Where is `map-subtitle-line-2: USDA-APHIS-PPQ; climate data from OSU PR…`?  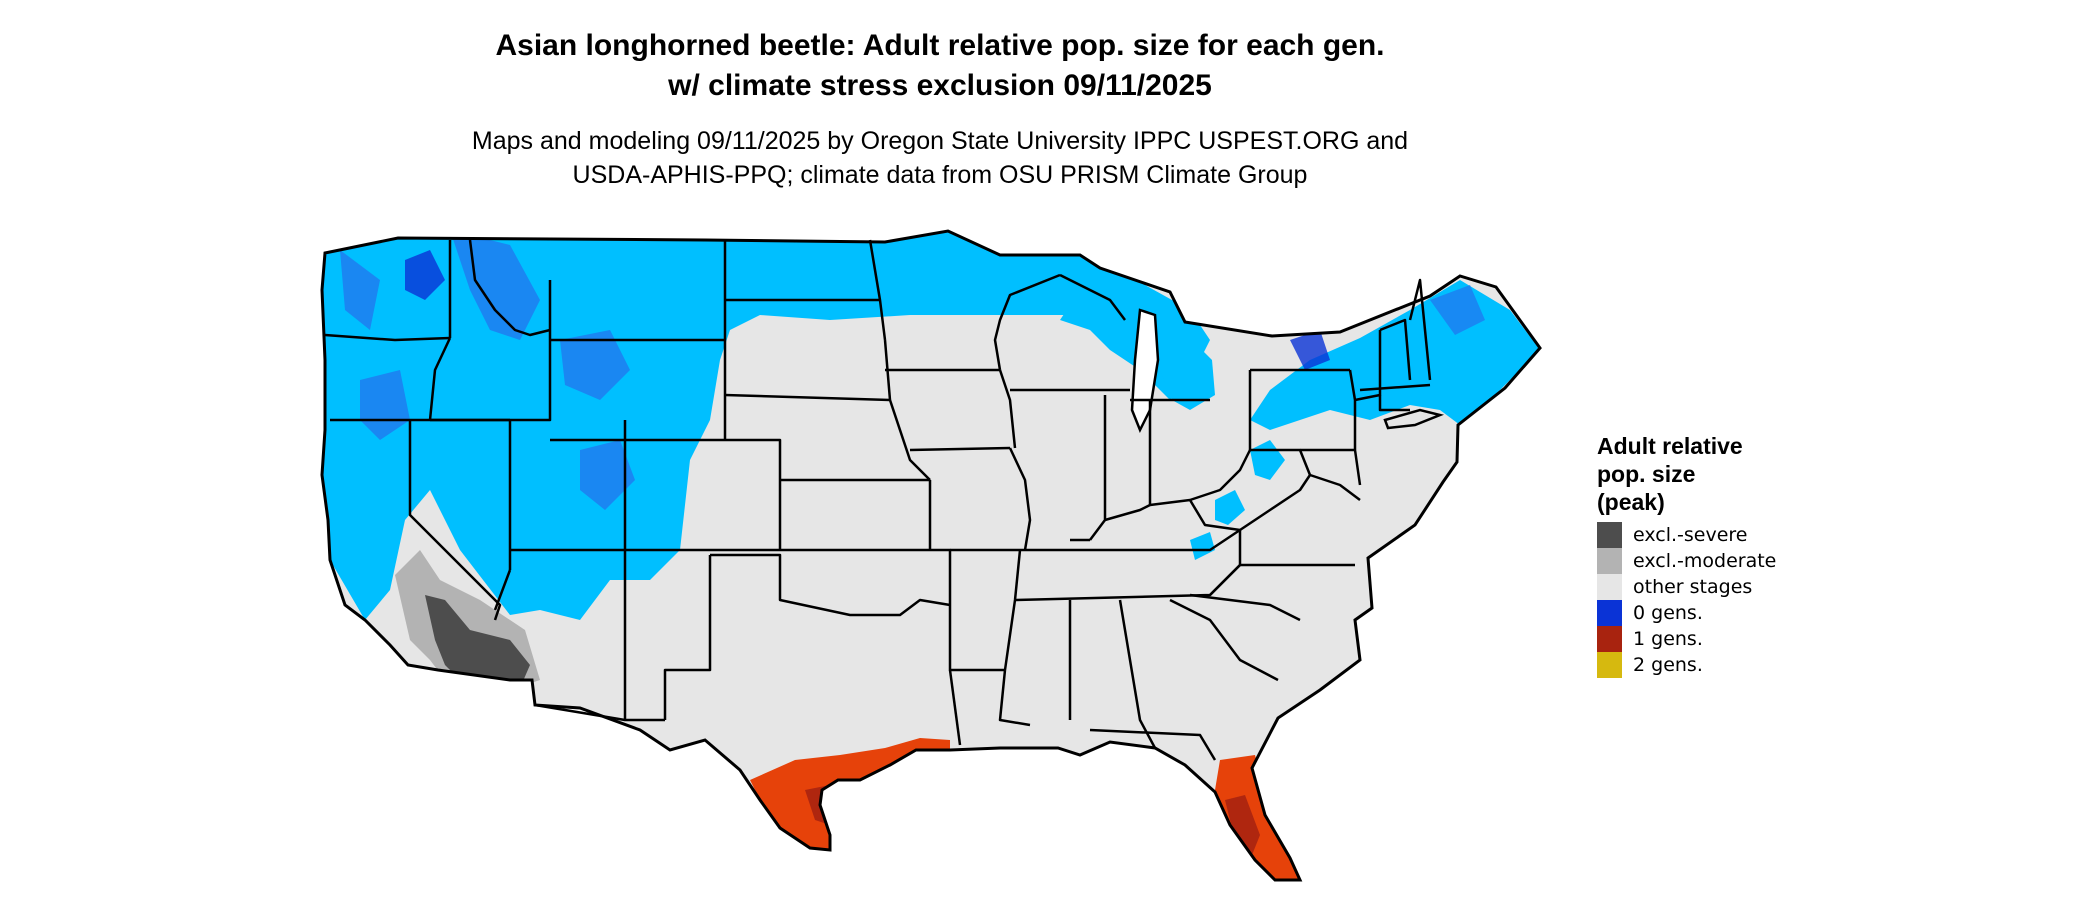
map-subtitle-line-2: USDA-APHIS-PPQ; climate data from OSU PR… is located at coordinates (940, 175).